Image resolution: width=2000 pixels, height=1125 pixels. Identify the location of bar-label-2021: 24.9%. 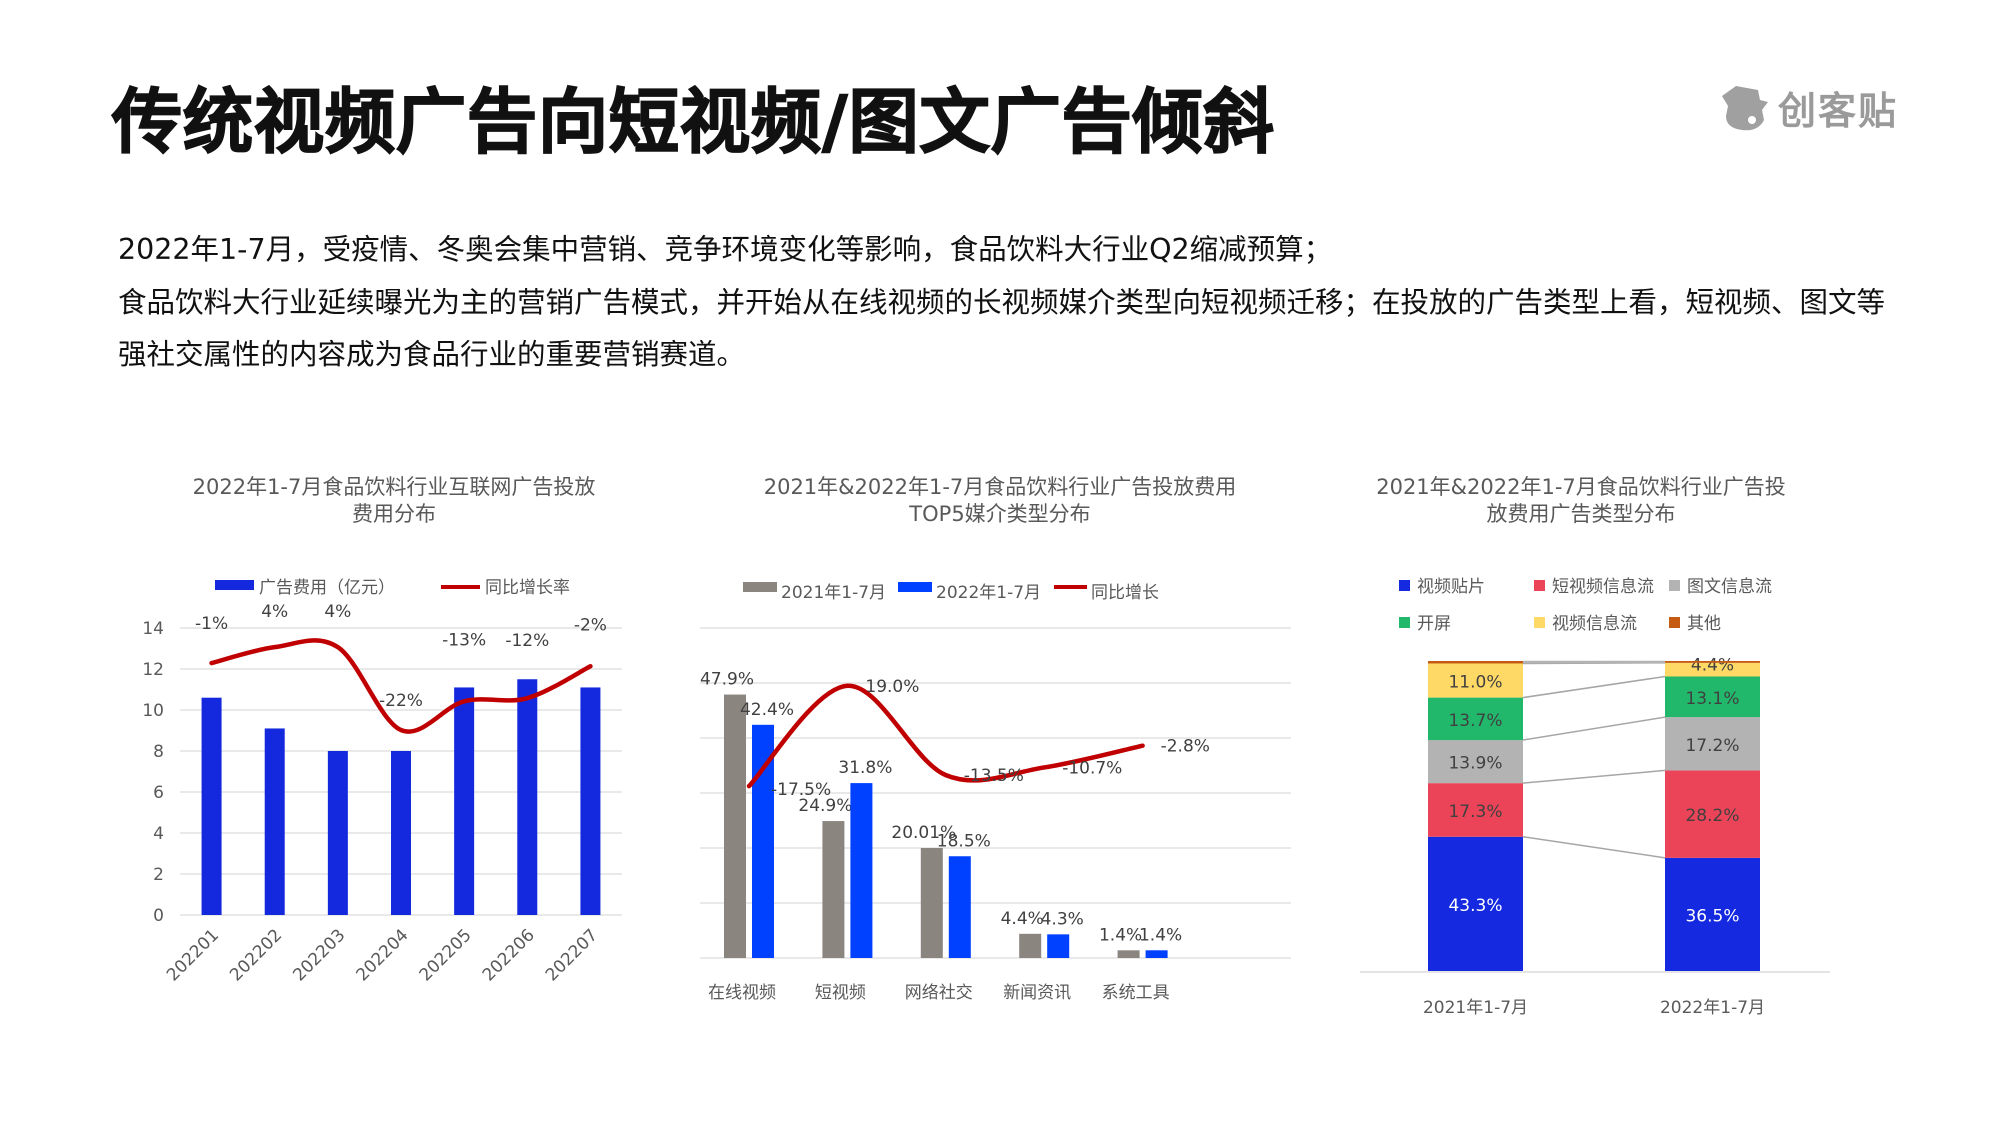
(825, 806).